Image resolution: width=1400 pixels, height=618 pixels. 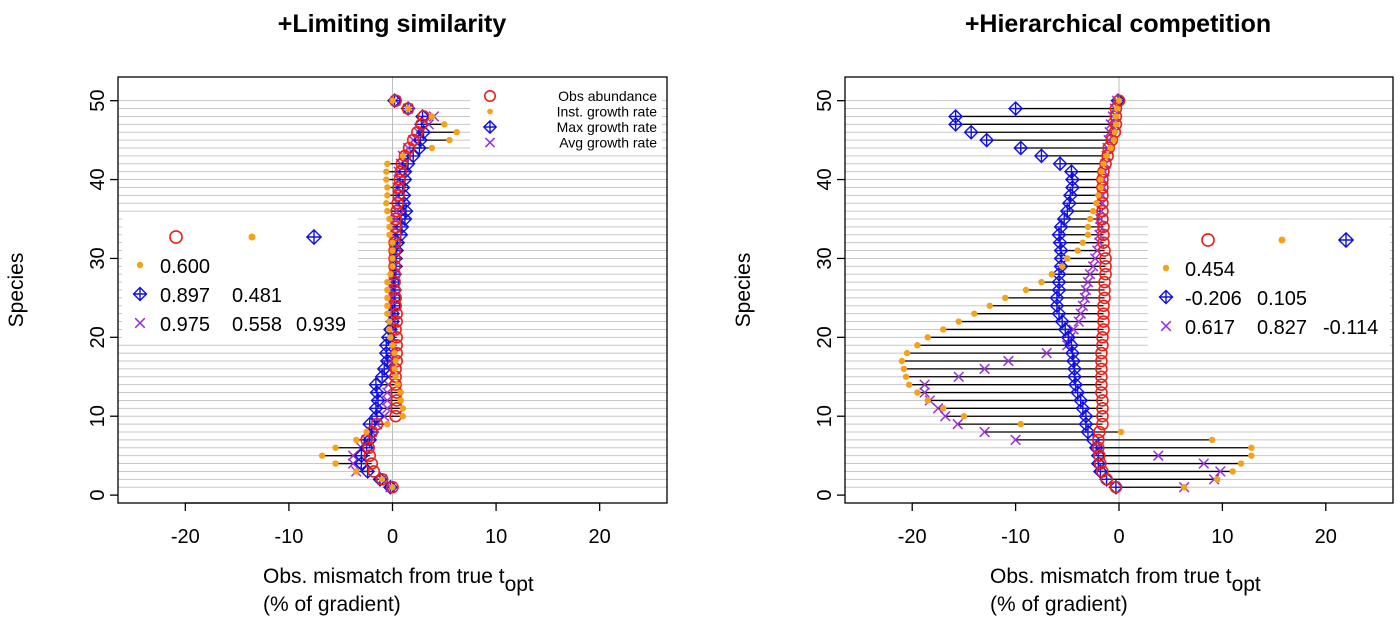 I want to click on table-obs-marker, so click(x=1208, y=240).